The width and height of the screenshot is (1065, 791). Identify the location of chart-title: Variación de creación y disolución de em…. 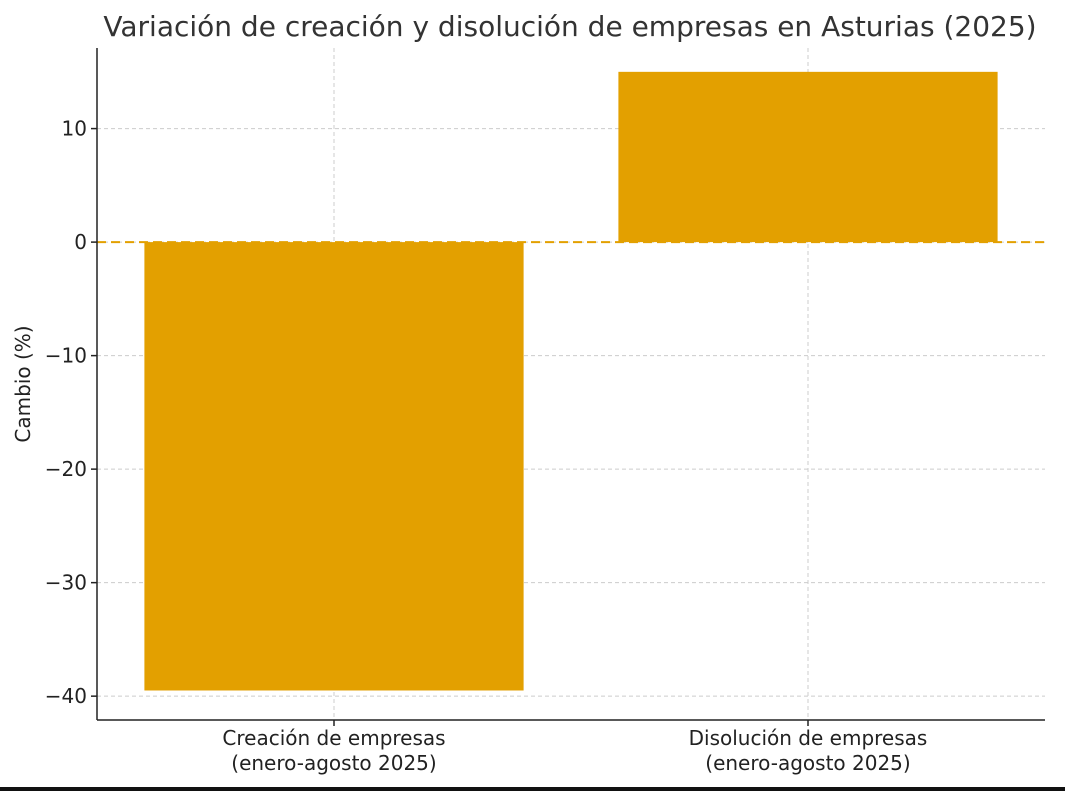
(569, 26).